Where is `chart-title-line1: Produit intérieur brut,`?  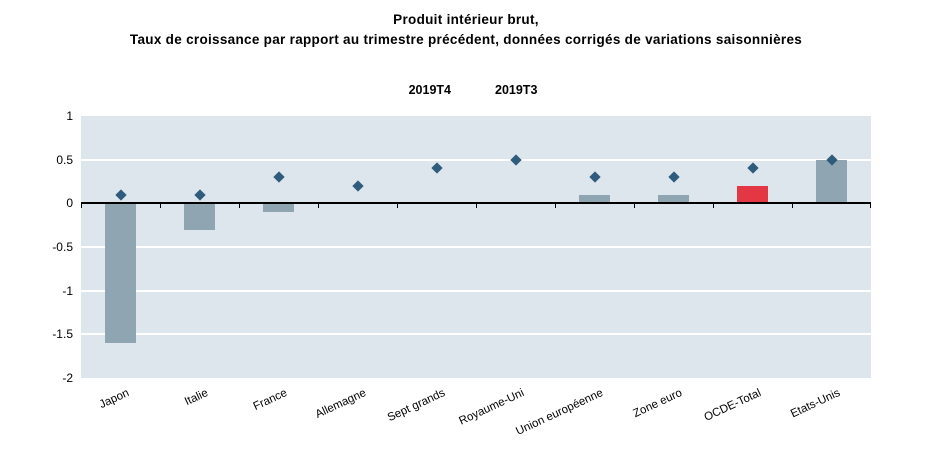 chart-title-line1: Produit intérieur brut, is located at coordinates (466, 19).